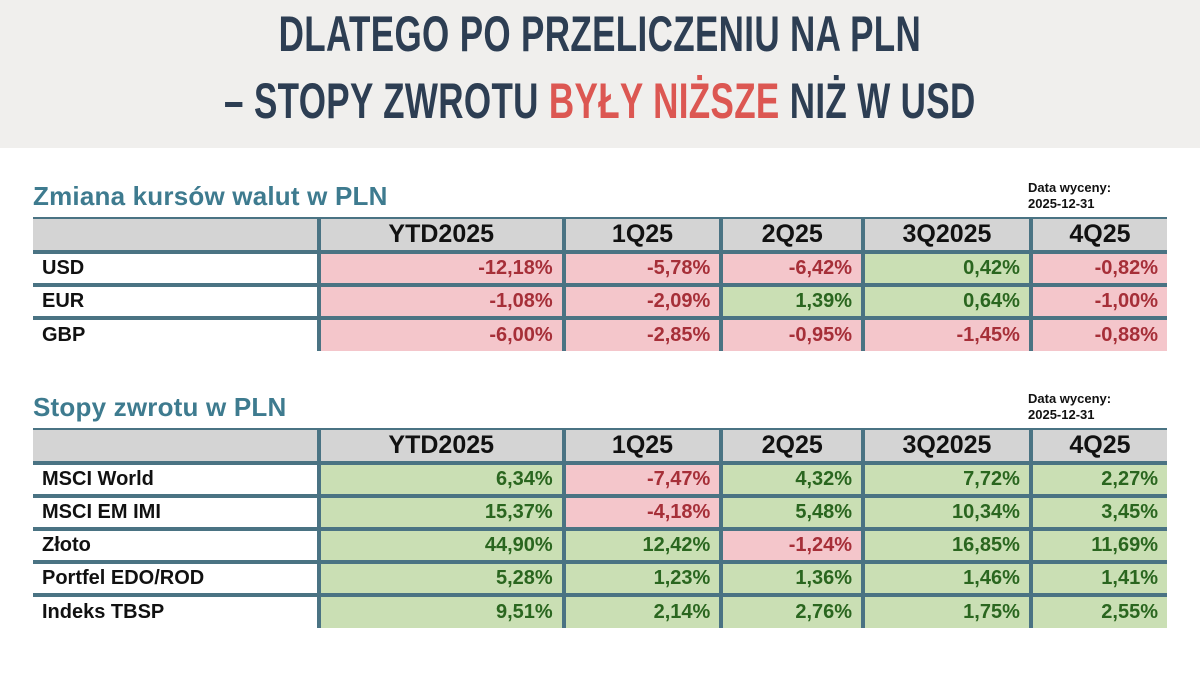 This screenshot has height=675, width=1200. What do you see at coordinates (642, 512) in the screenshot?
I see `value-cell: -4,18%` at bounding box center [642, 512].